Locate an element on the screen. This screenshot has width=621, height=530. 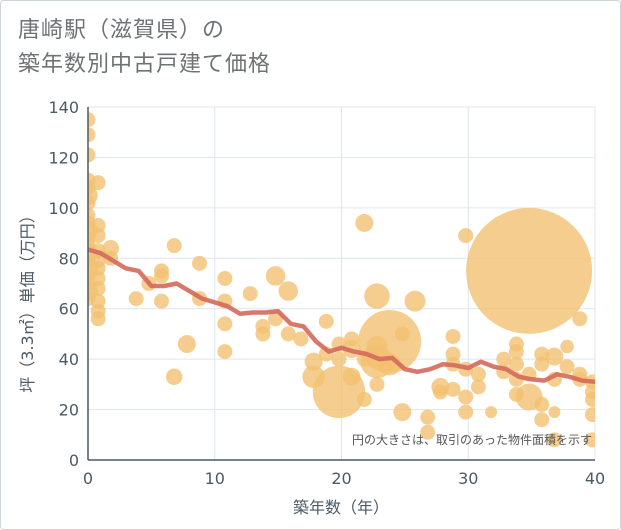
y-tick-label: 20 is located at coordinates (69, 410).